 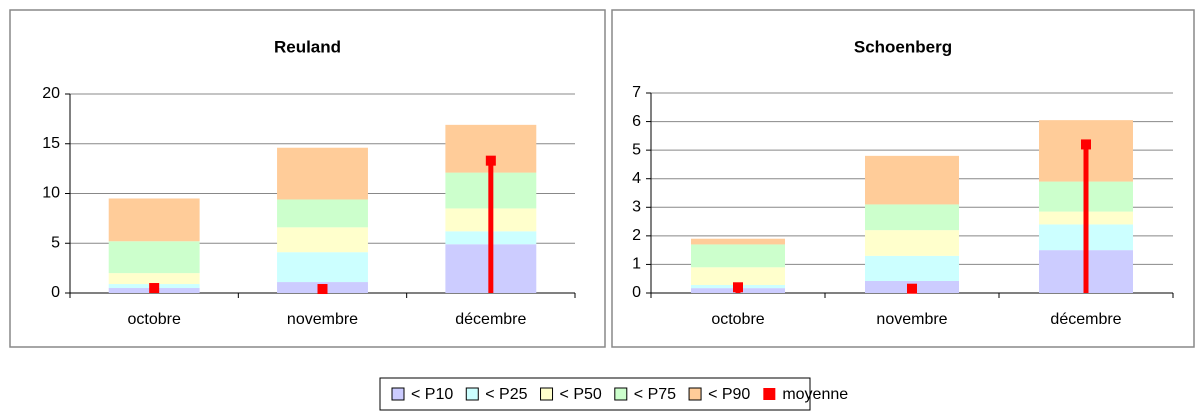 I want to click on y-tick-label: 6, so click(x=636, y=121).